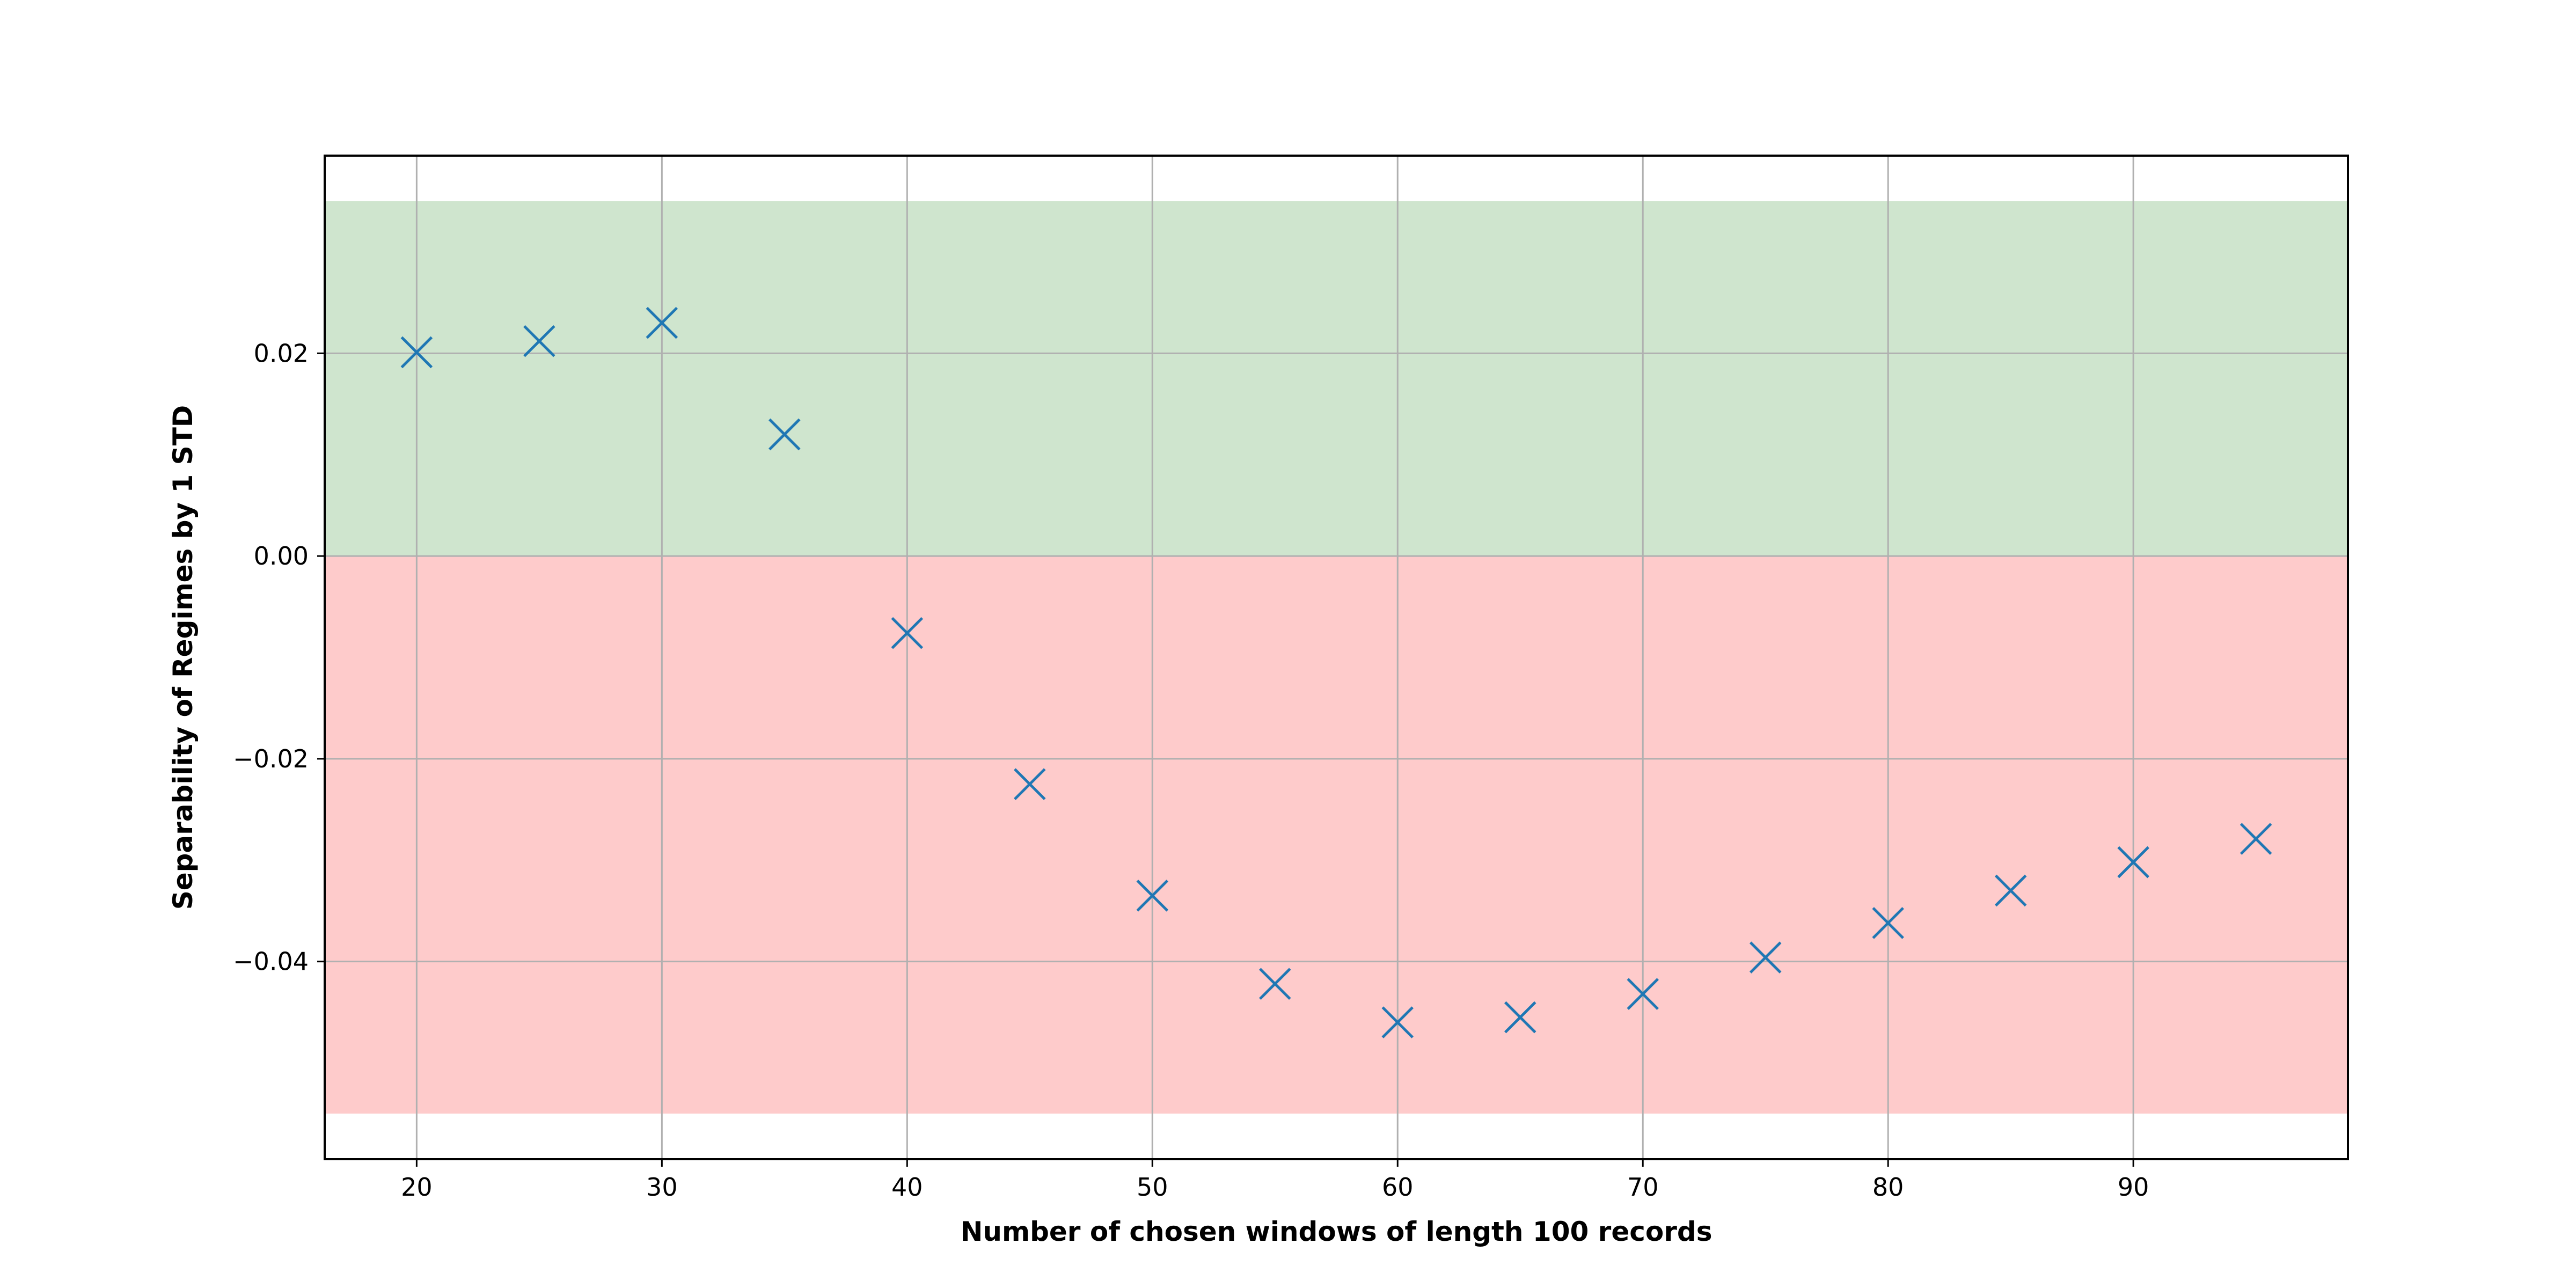 The image size is (2576, 1288). Describe the element at coordinates (1888, 1187) in the screenshot. I see `x-tick-label: 80` at that location.